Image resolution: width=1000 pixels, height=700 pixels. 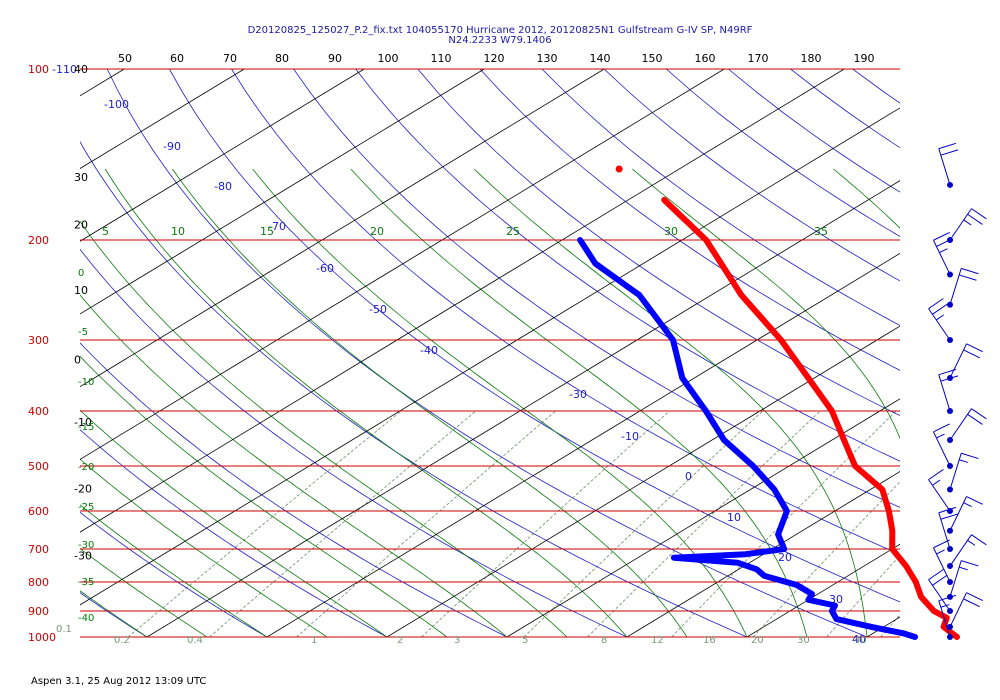 I want to click on moist-adiabat-left-label: -20, so click(x=86, y=467).